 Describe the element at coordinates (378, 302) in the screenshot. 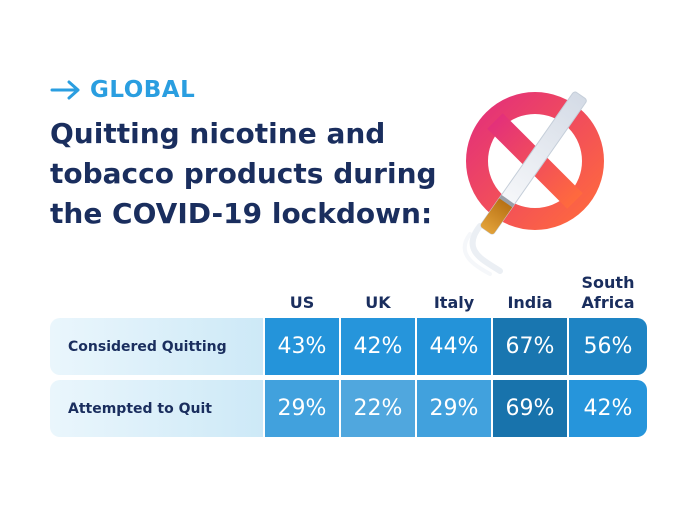

I see `column-header-uk: UK` at that location.